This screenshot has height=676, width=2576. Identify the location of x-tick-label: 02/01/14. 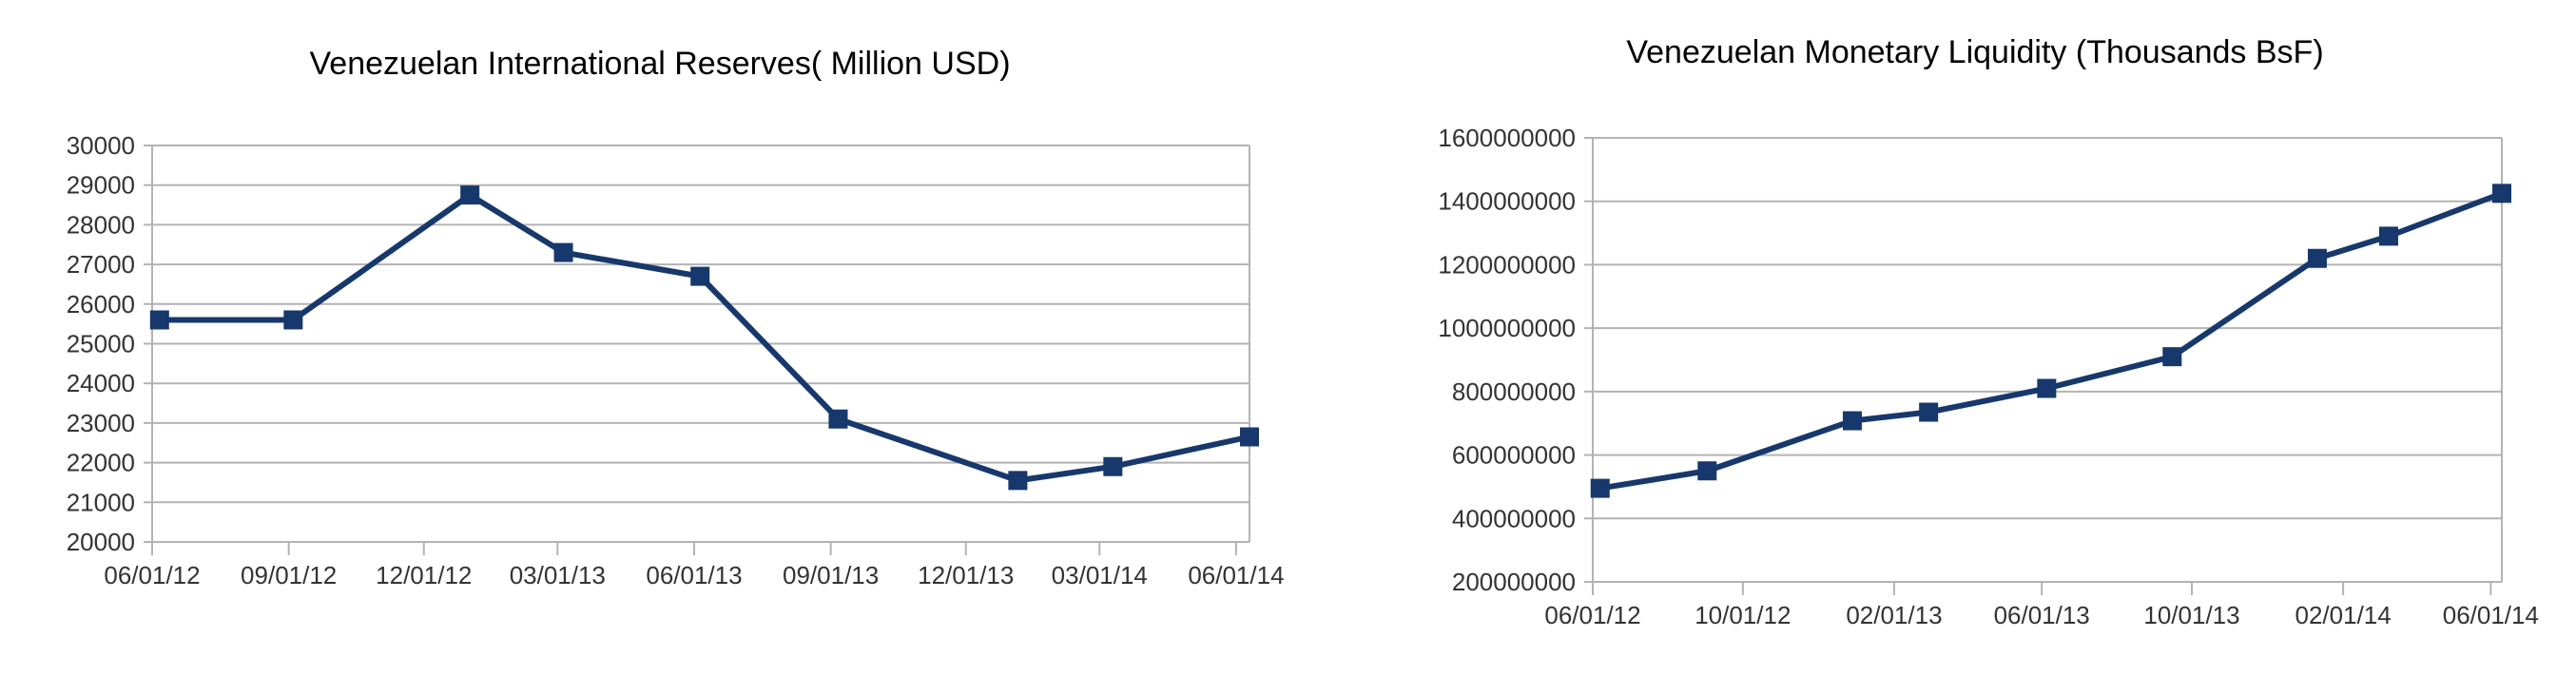
(2343, 615).